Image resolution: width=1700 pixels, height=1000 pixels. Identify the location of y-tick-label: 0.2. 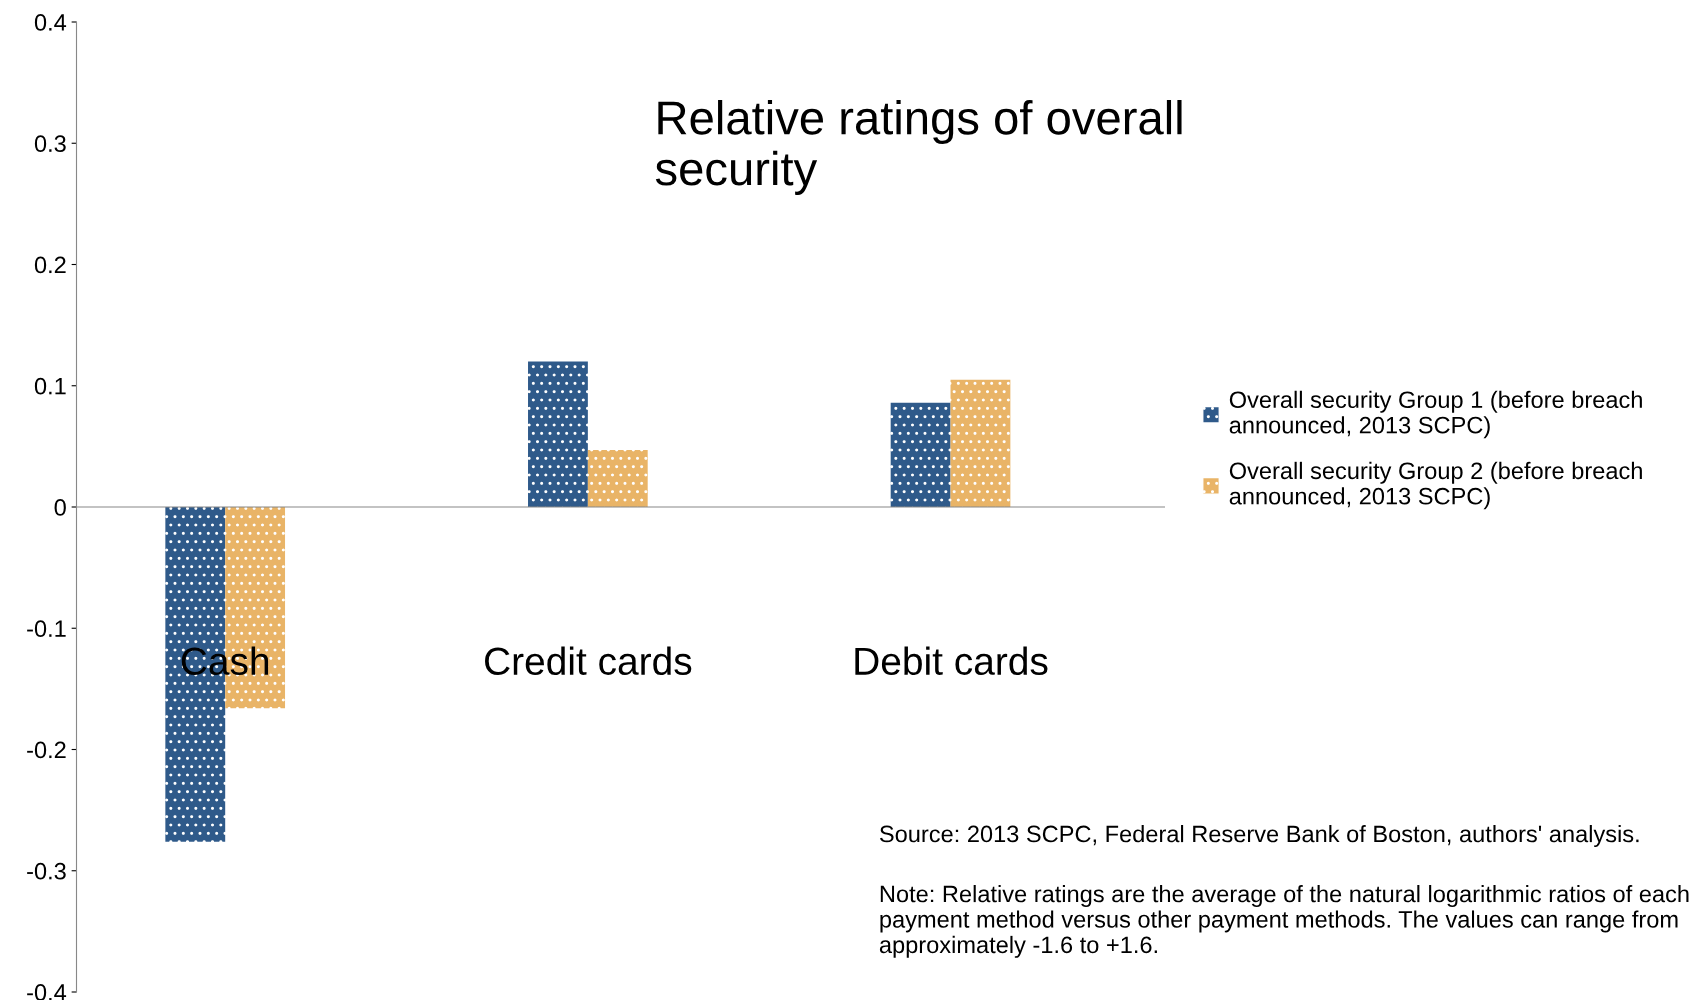
(50, 265).